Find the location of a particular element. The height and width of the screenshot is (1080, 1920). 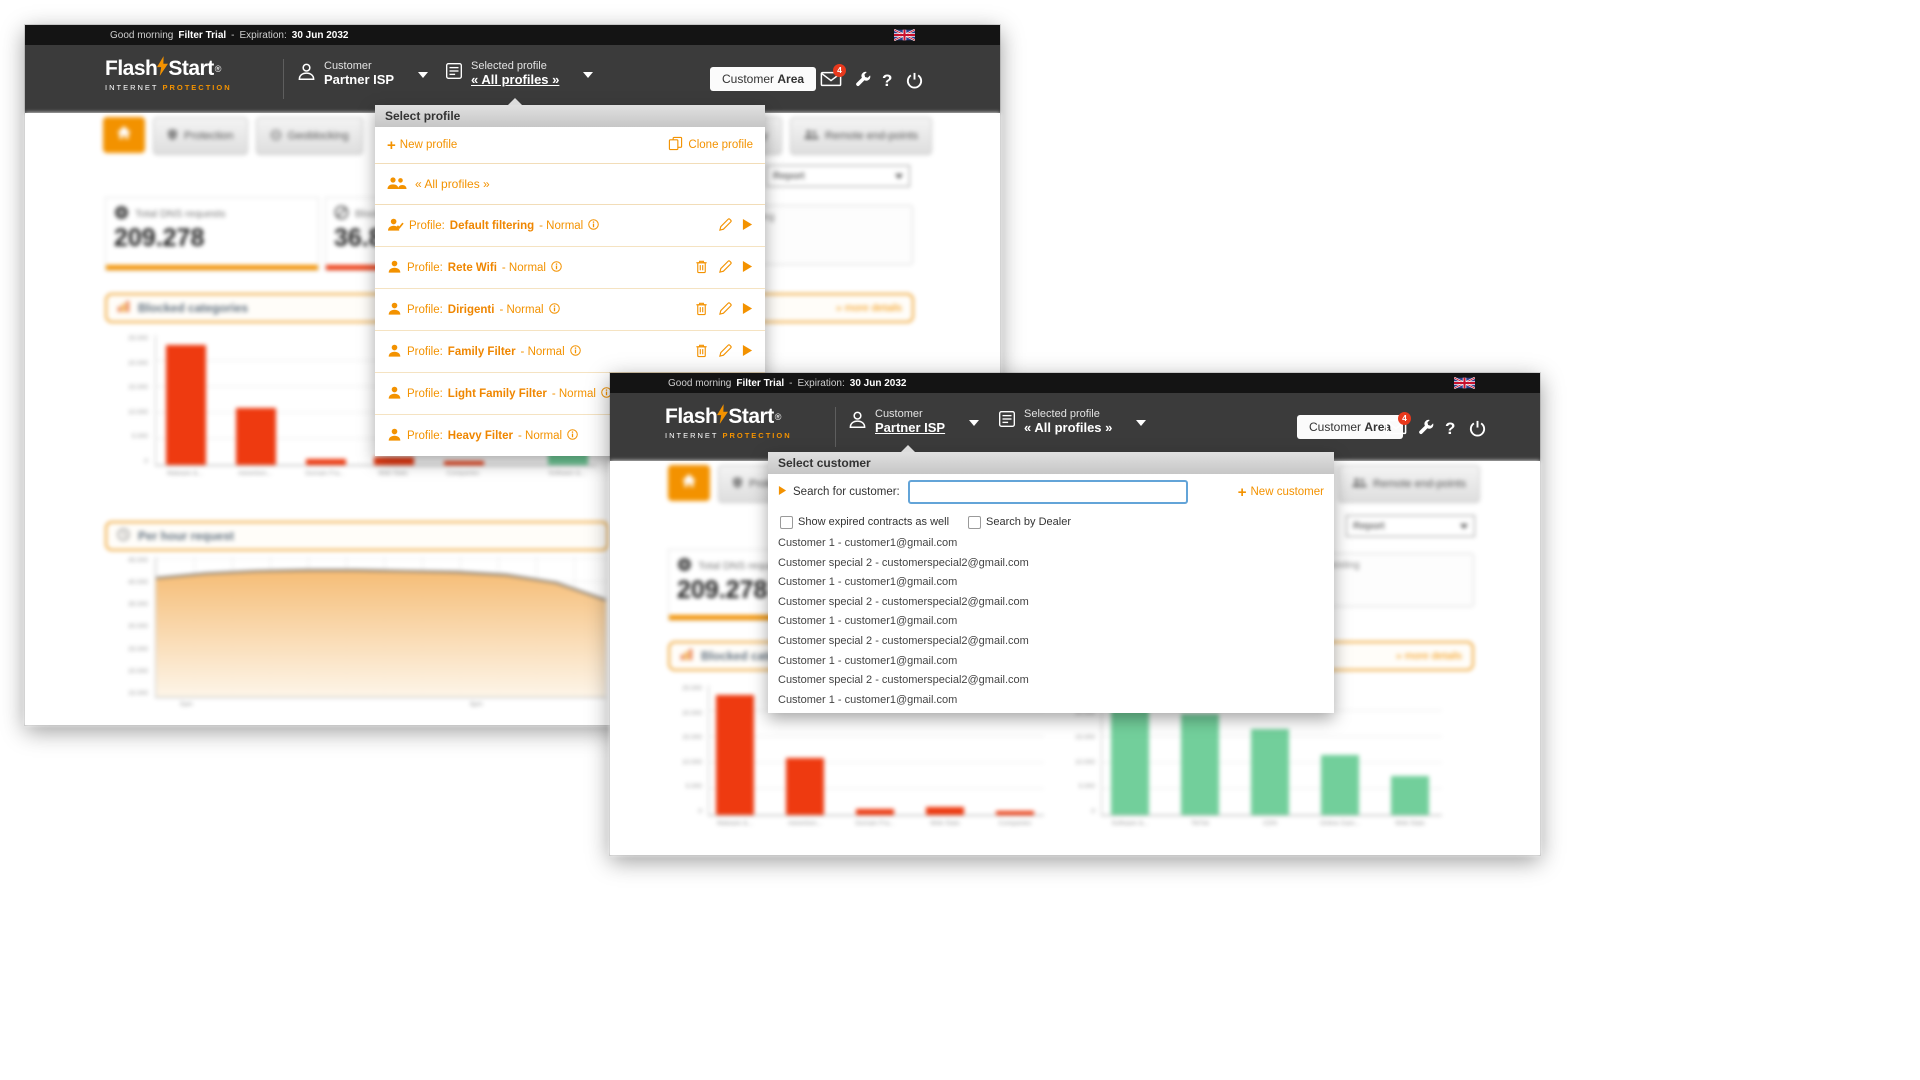

new-profile-button: + New profile is located at coordinates (422, 145).